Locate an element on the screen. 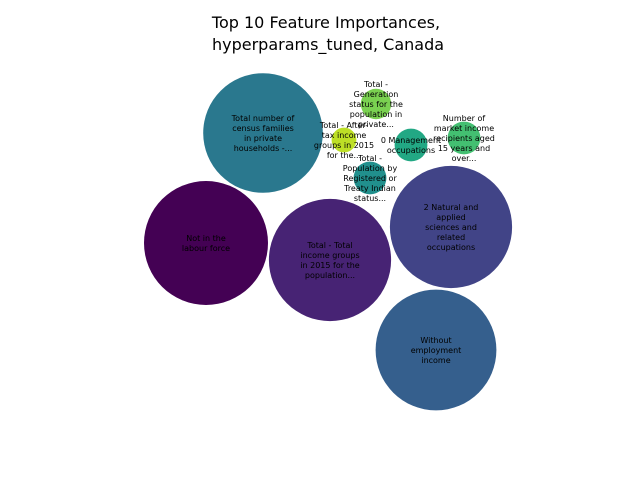 This screenshot has width=640, height=480. bubble-label: employment is located at coordinates (436, 350).